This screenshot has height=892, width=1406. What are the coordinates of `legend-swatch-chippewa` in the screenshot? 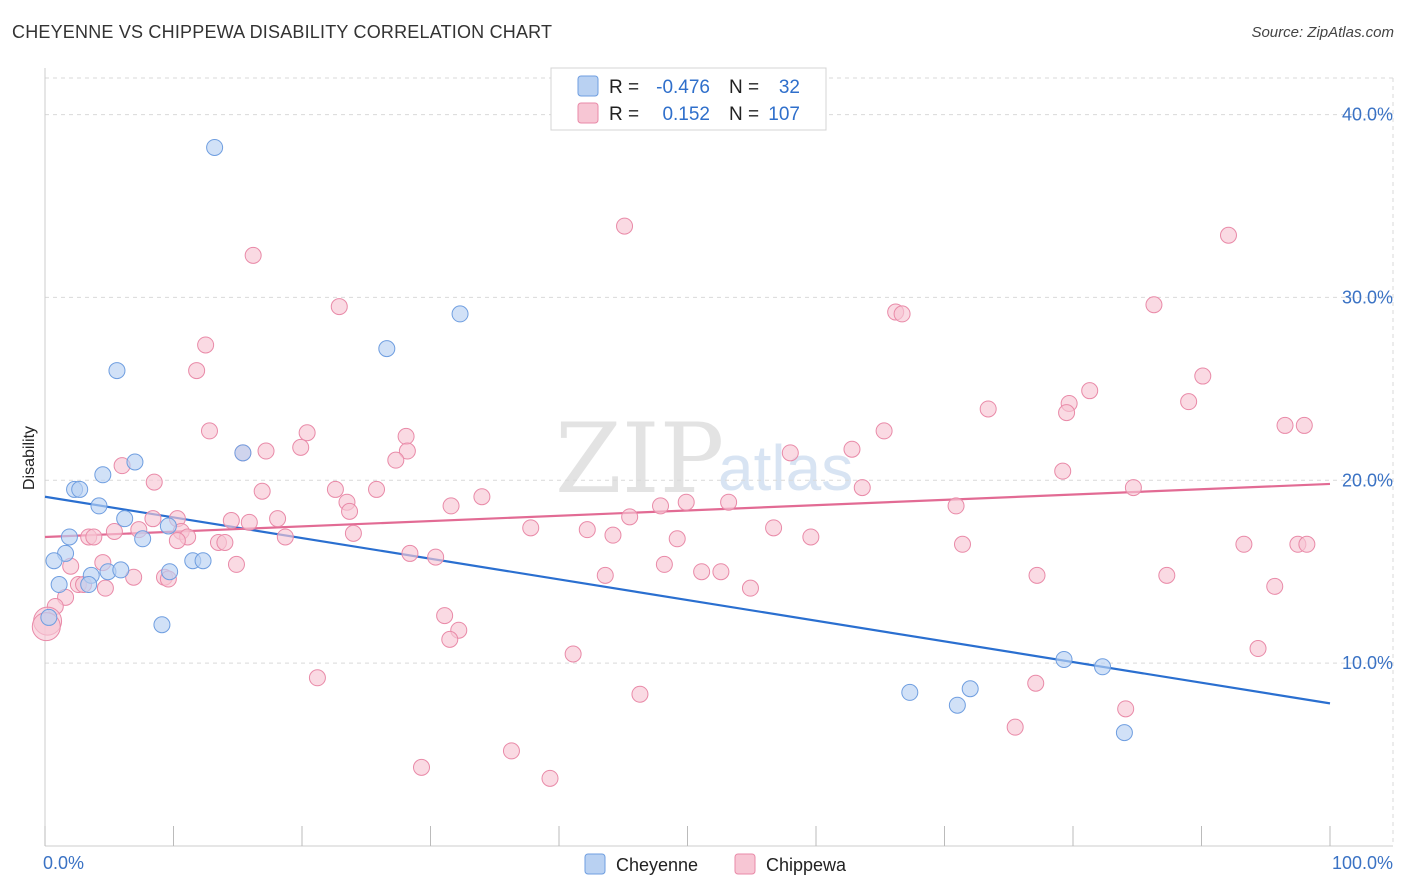 It's located at (588, 113).